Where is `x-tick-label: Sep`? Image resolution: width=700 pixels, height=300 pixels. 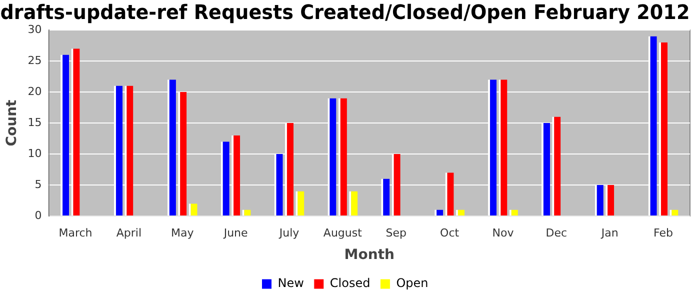
x-tick-label: Sep is located at coordinates (396, 233).